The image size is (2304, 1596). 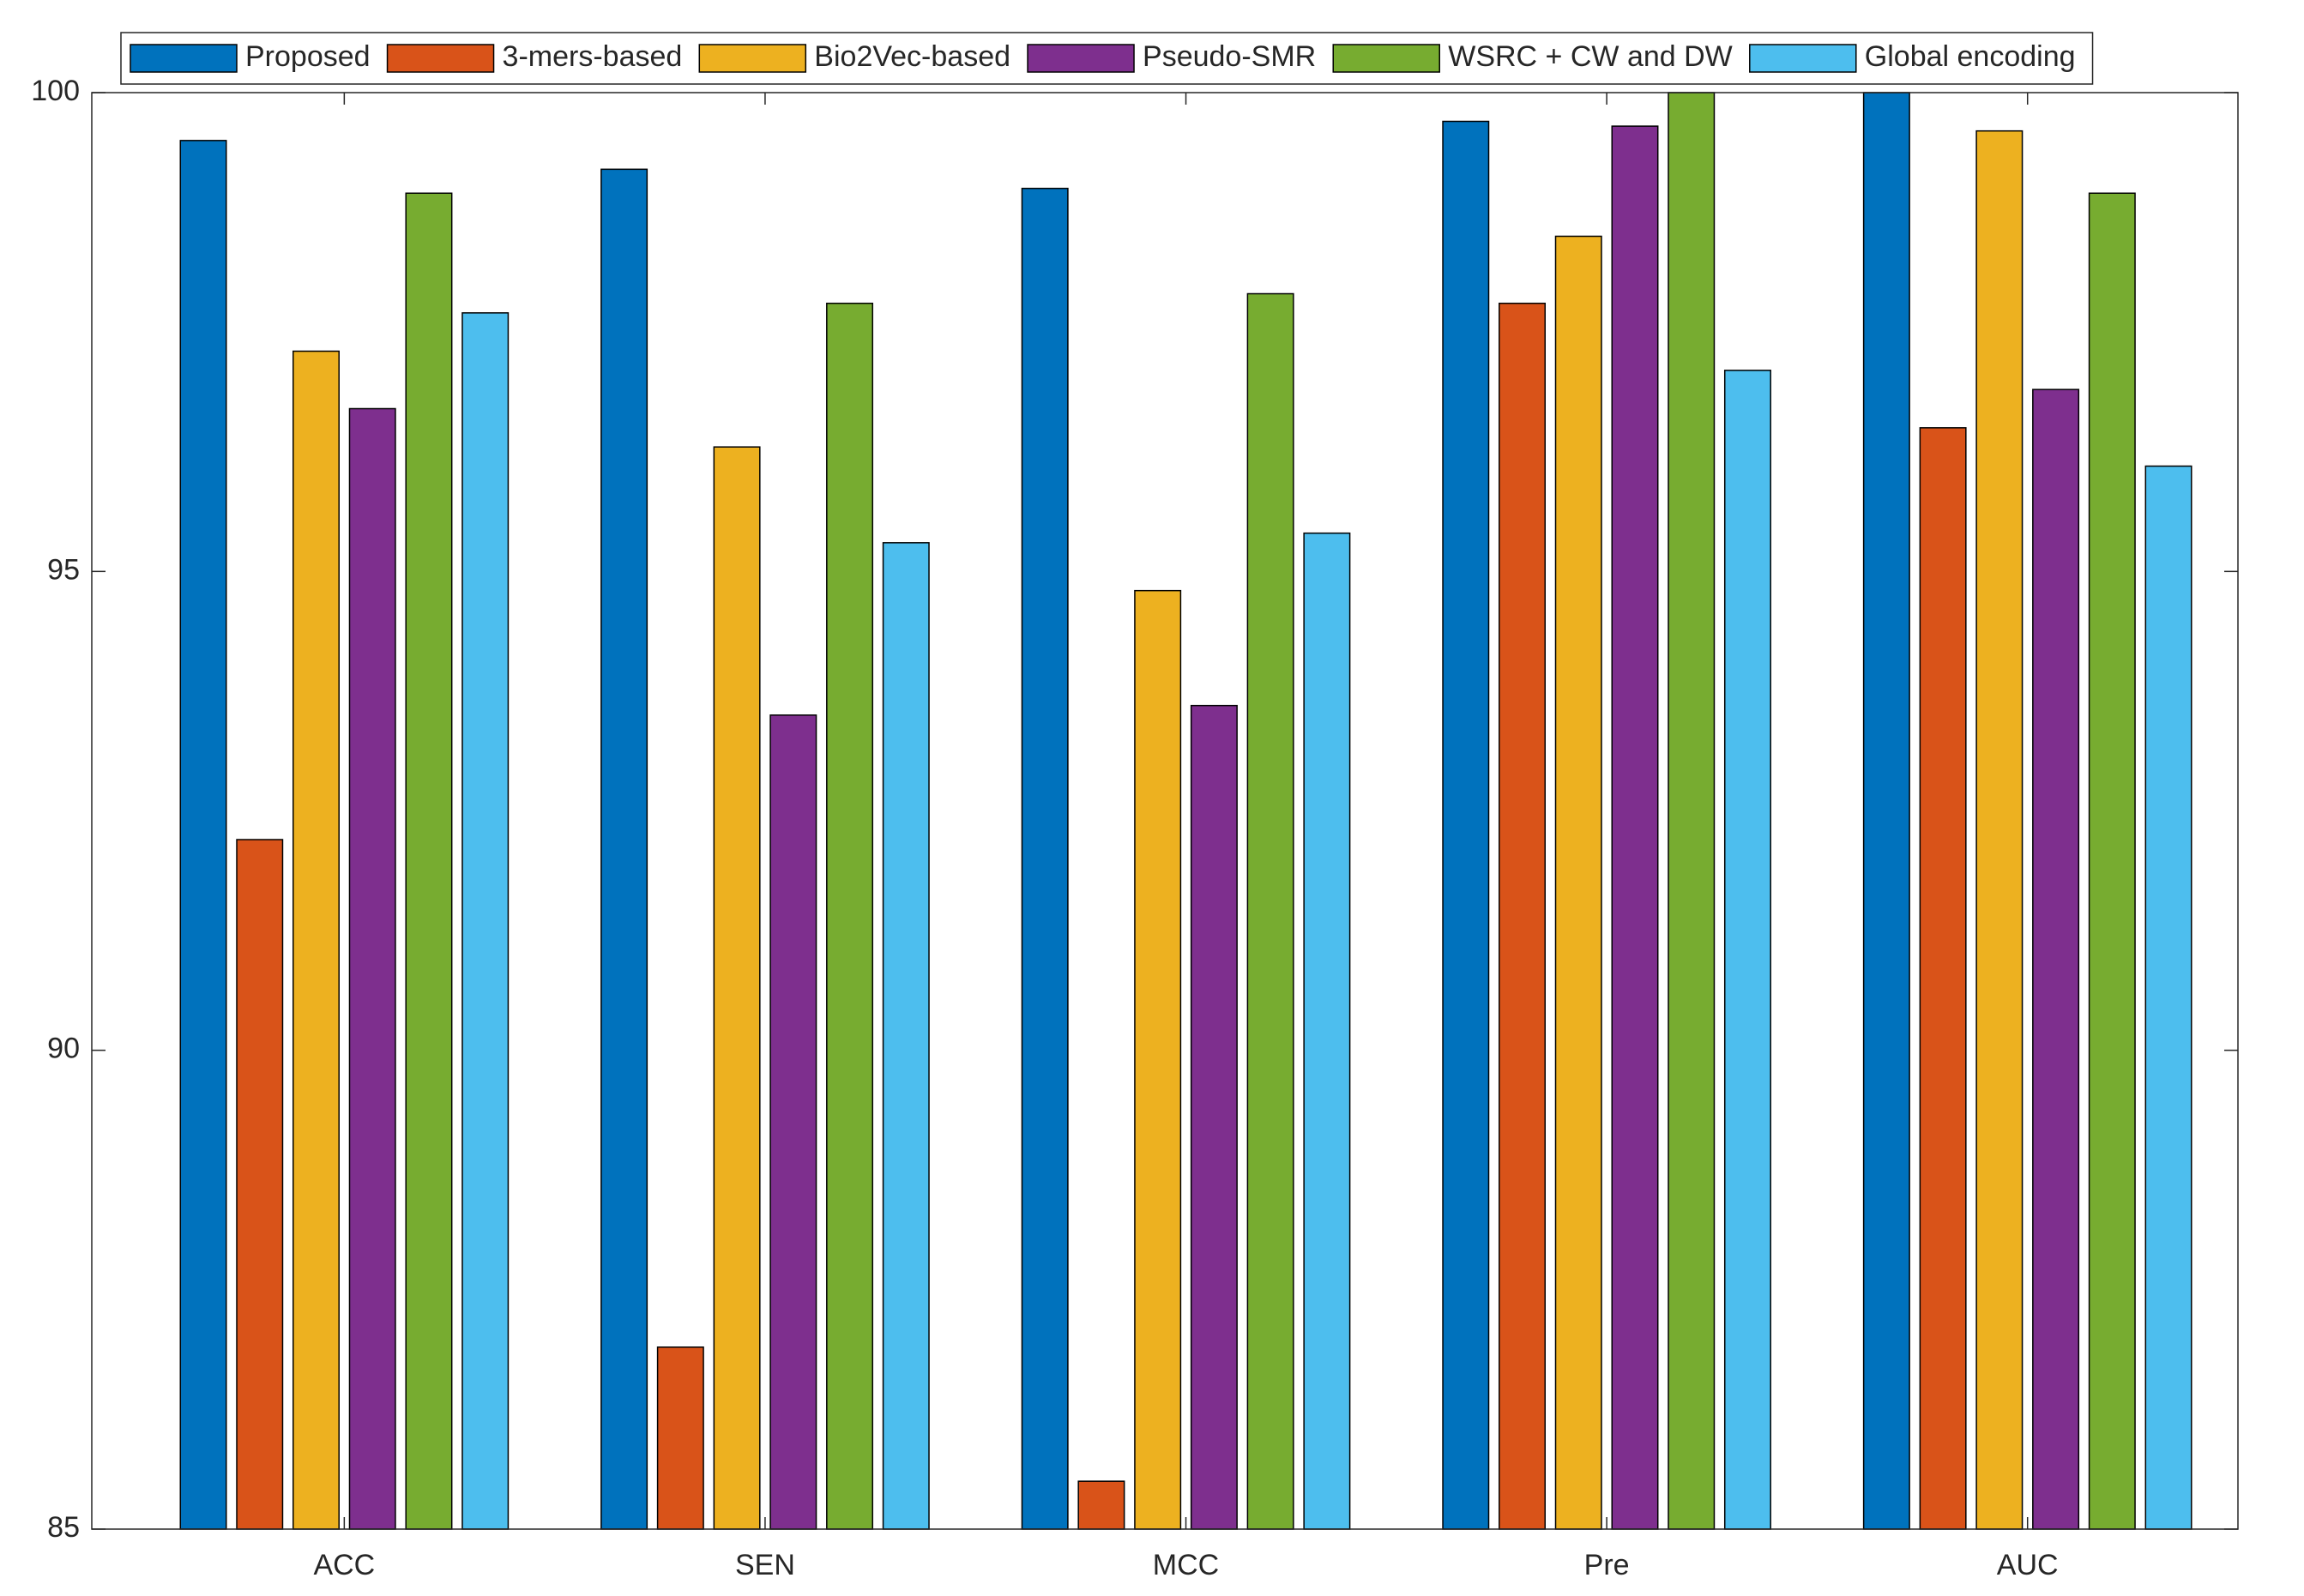 I want to click on y-tick-label: 85, so click(x=63, y=1527).